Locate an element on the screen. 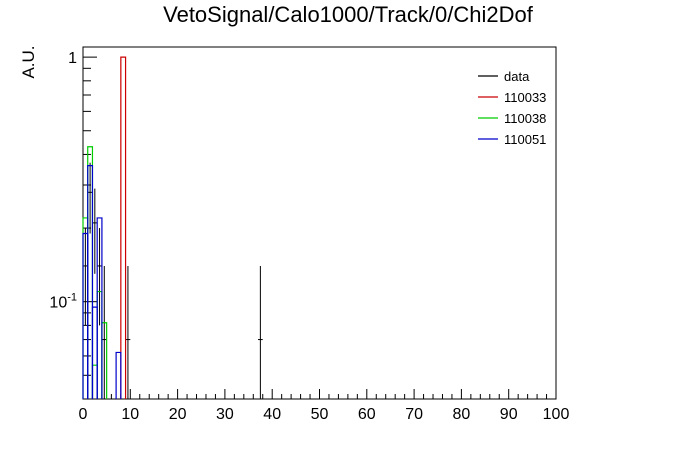 Image resolution: width=696 pixels, height=472 pixels. x-tick-label: 0 is located at coordinates (83, 414).